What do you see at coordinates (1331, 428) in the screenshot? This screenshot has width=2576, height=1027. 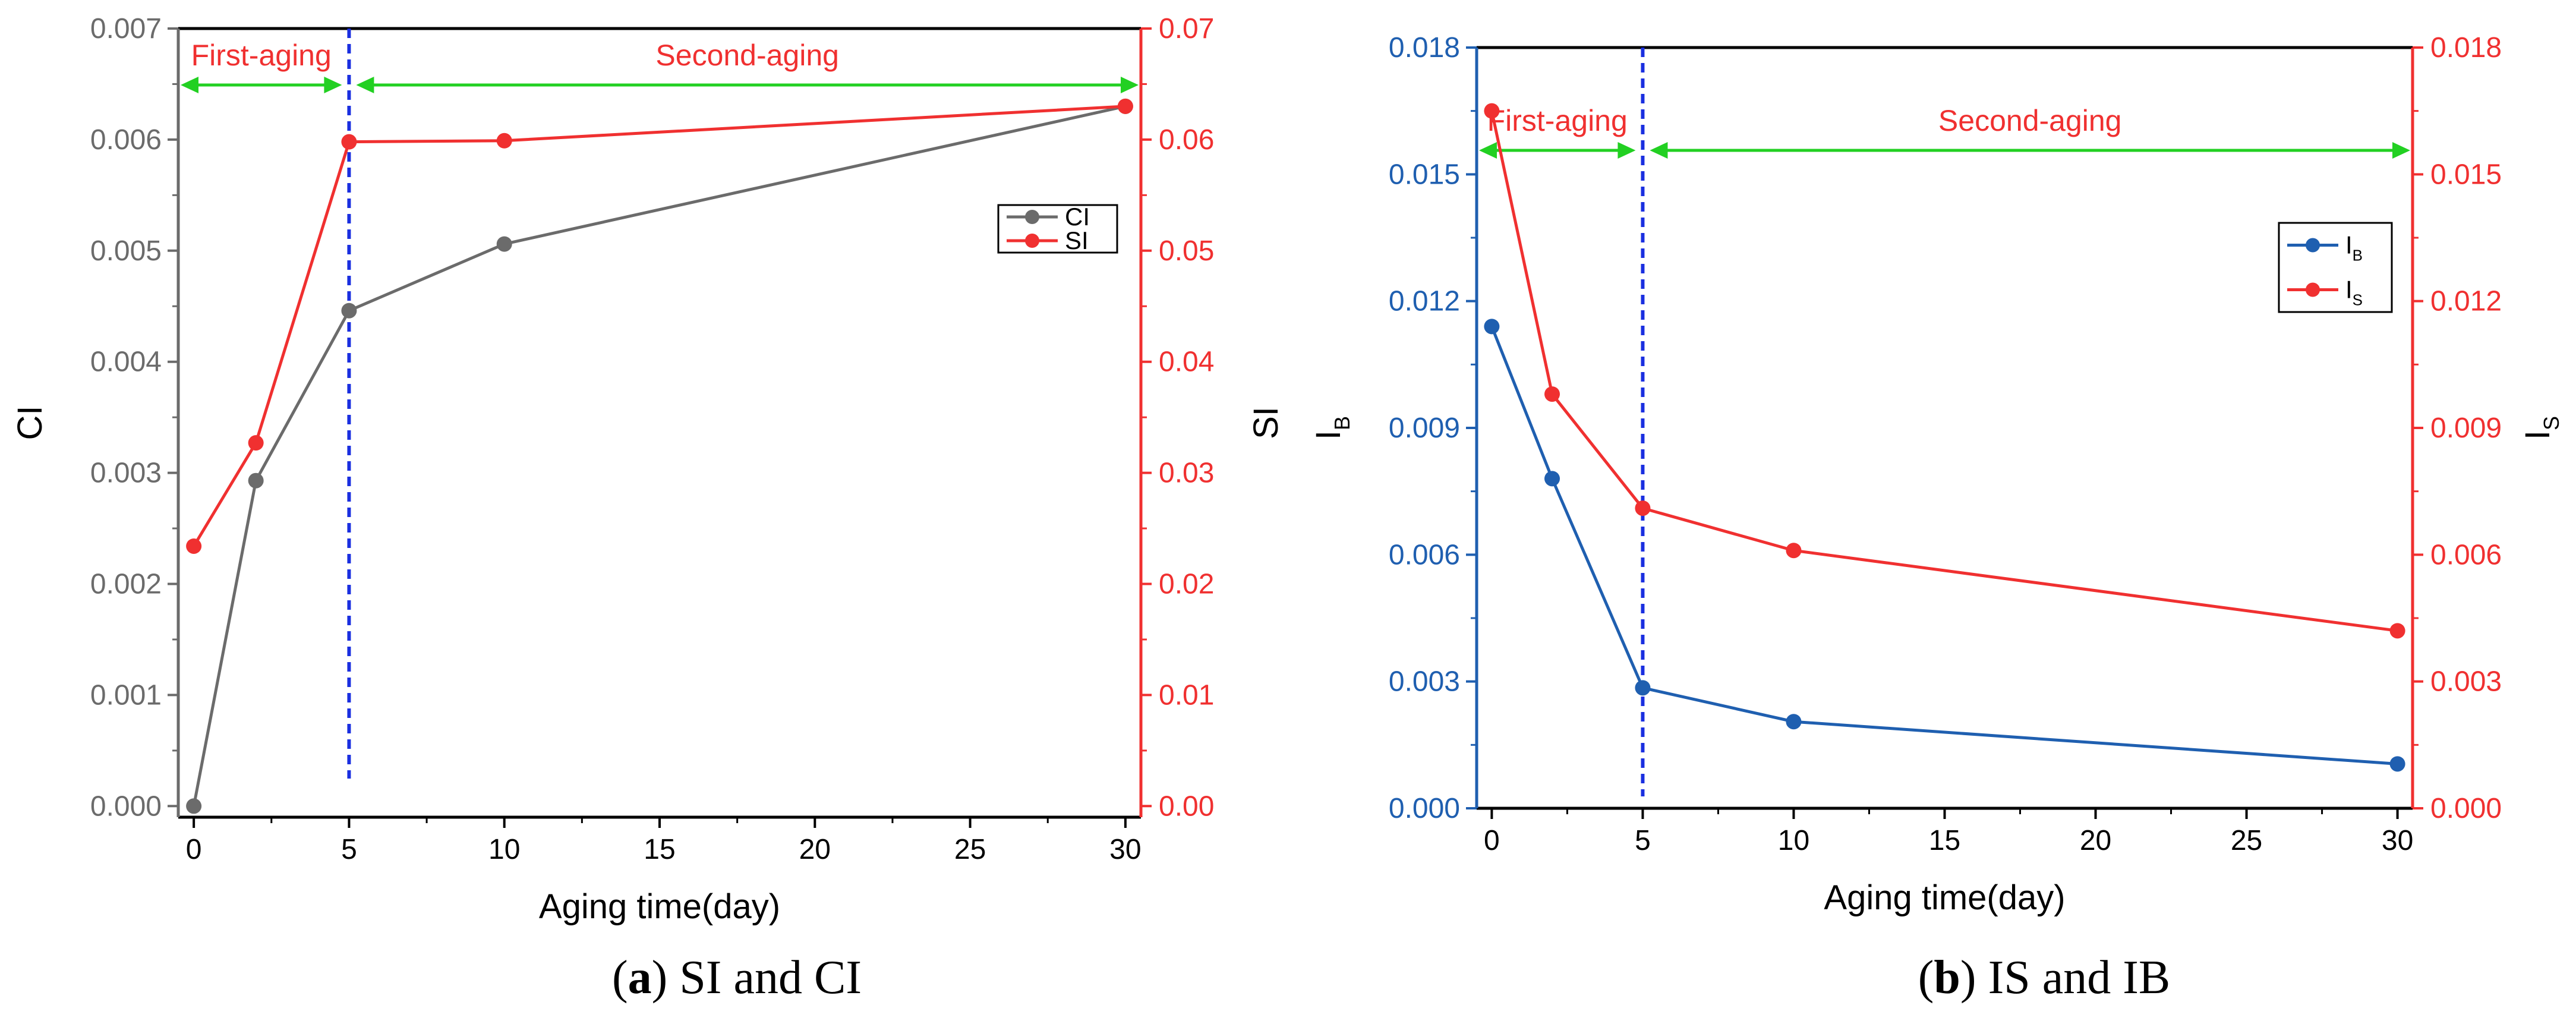 I see `left-y-axis-title: IB` at bounding box center [1331, 428].